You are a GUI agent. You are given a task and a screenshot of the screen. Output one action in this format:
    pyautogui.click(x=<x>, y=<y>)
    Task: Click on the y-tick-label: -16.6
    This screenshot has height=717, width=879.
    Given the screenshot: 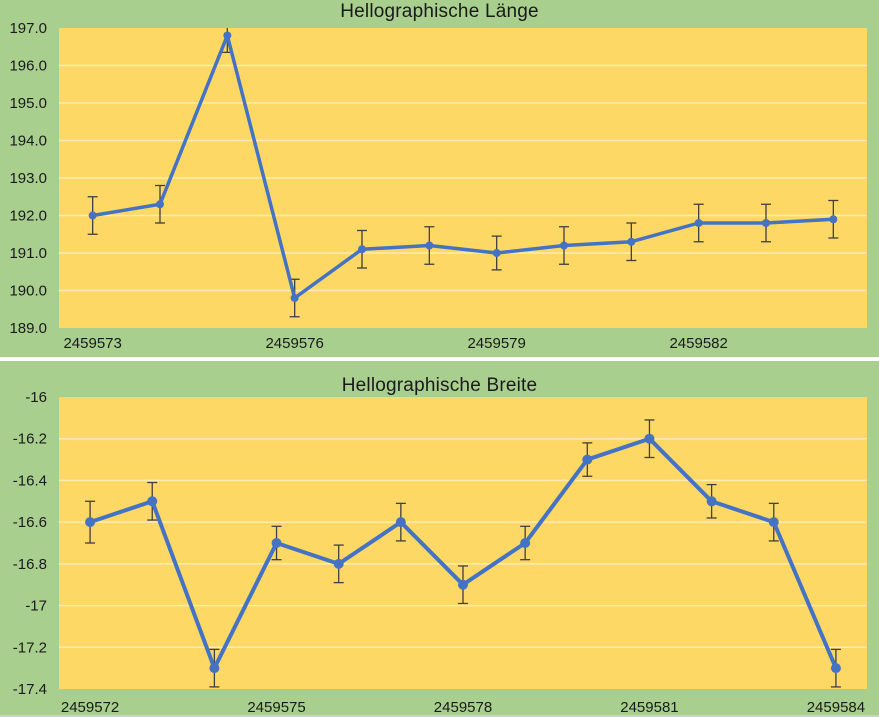 What is the action you would take?
    pyautogui.click(x=30, y=522)
    